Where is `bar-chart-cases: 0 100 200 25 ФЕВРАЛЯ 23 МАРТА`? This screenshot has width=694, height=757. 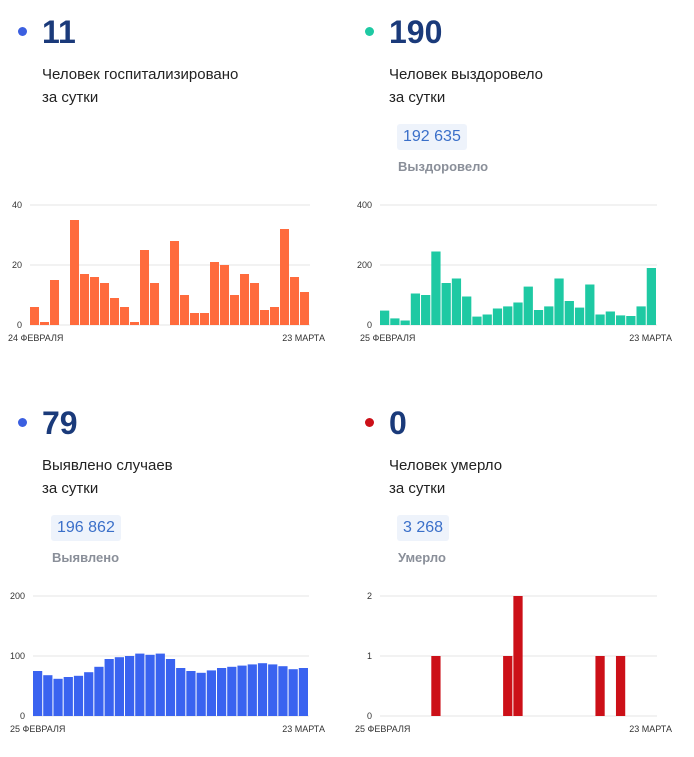
bar-chart-cases: 0 100 200 25 ФЕВРАЛЯ 23 МАРТА is located at coordinates (167, 662).